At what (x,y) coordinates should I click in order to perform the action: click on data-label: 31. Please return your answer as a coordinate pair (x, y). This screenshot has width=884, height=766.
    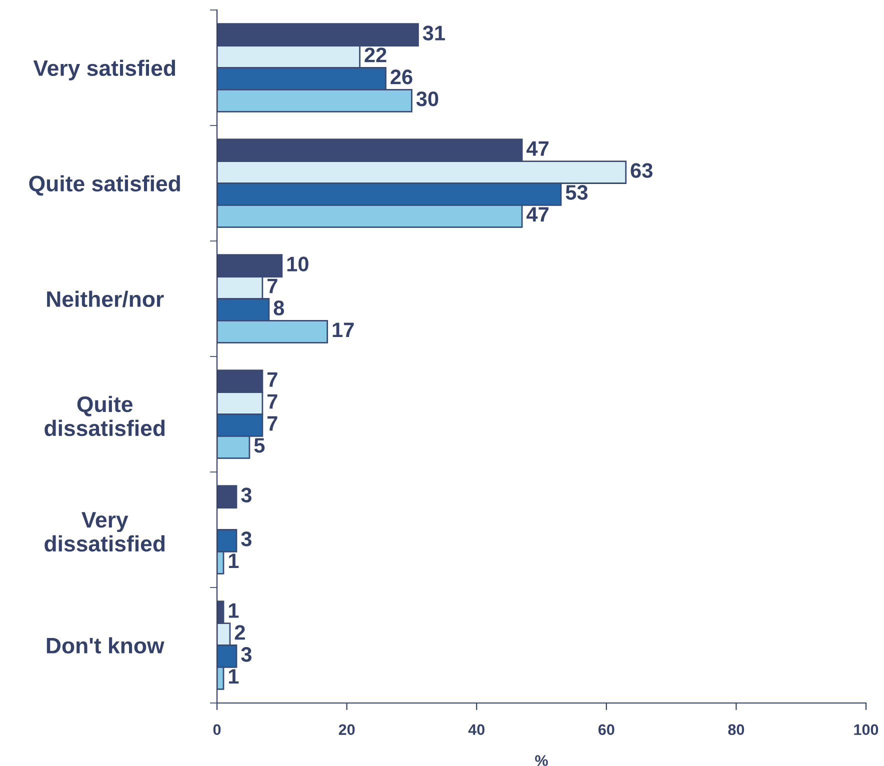
    Looking at the image, I should click on (433, 33).